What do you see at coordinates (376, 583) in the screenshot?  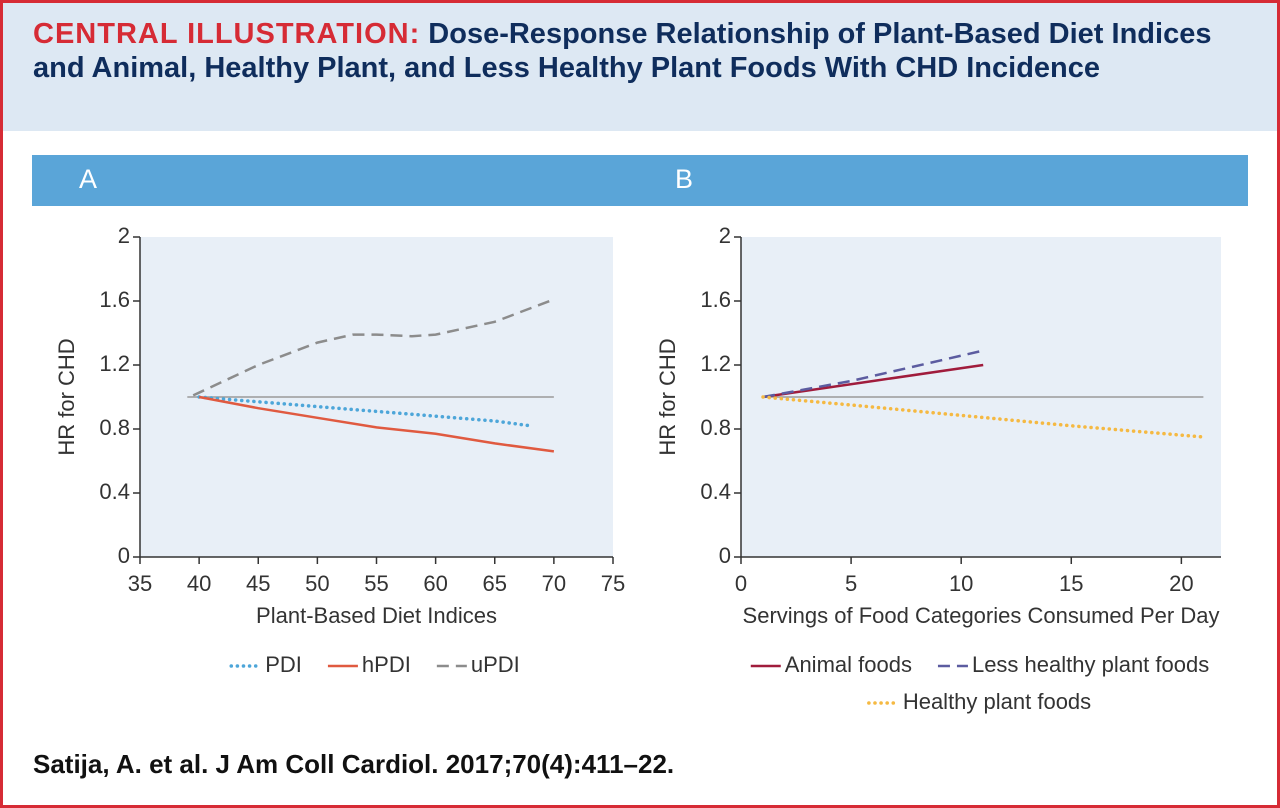 I see `x-tick-label: 55` at bounding box center [376, 583].